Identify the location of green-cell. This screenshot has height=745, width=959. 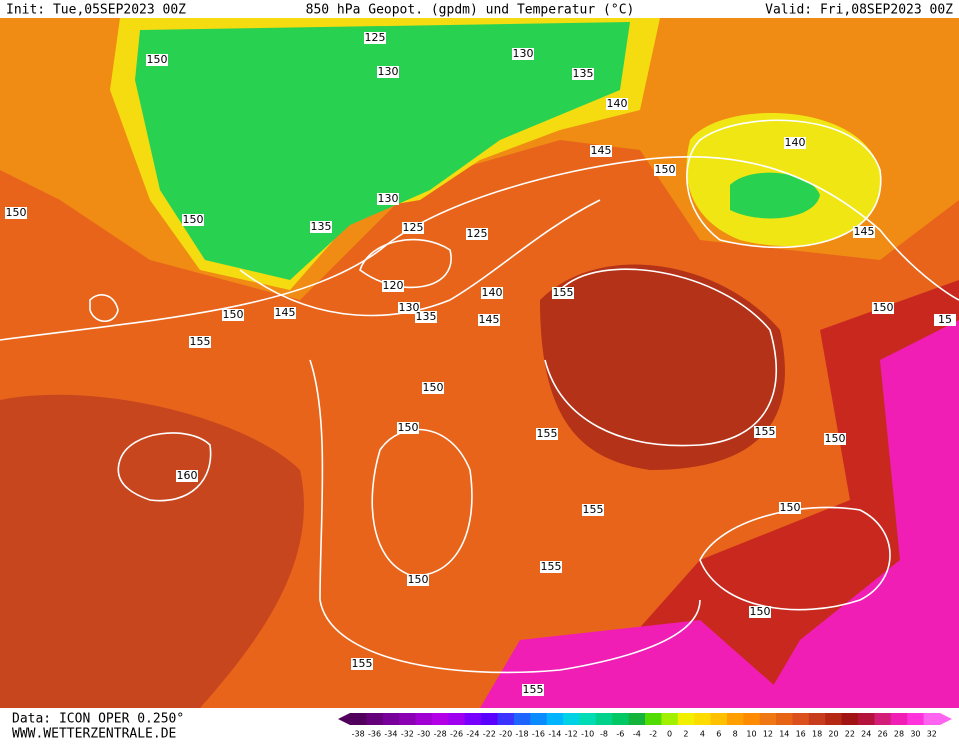
(775, 195).